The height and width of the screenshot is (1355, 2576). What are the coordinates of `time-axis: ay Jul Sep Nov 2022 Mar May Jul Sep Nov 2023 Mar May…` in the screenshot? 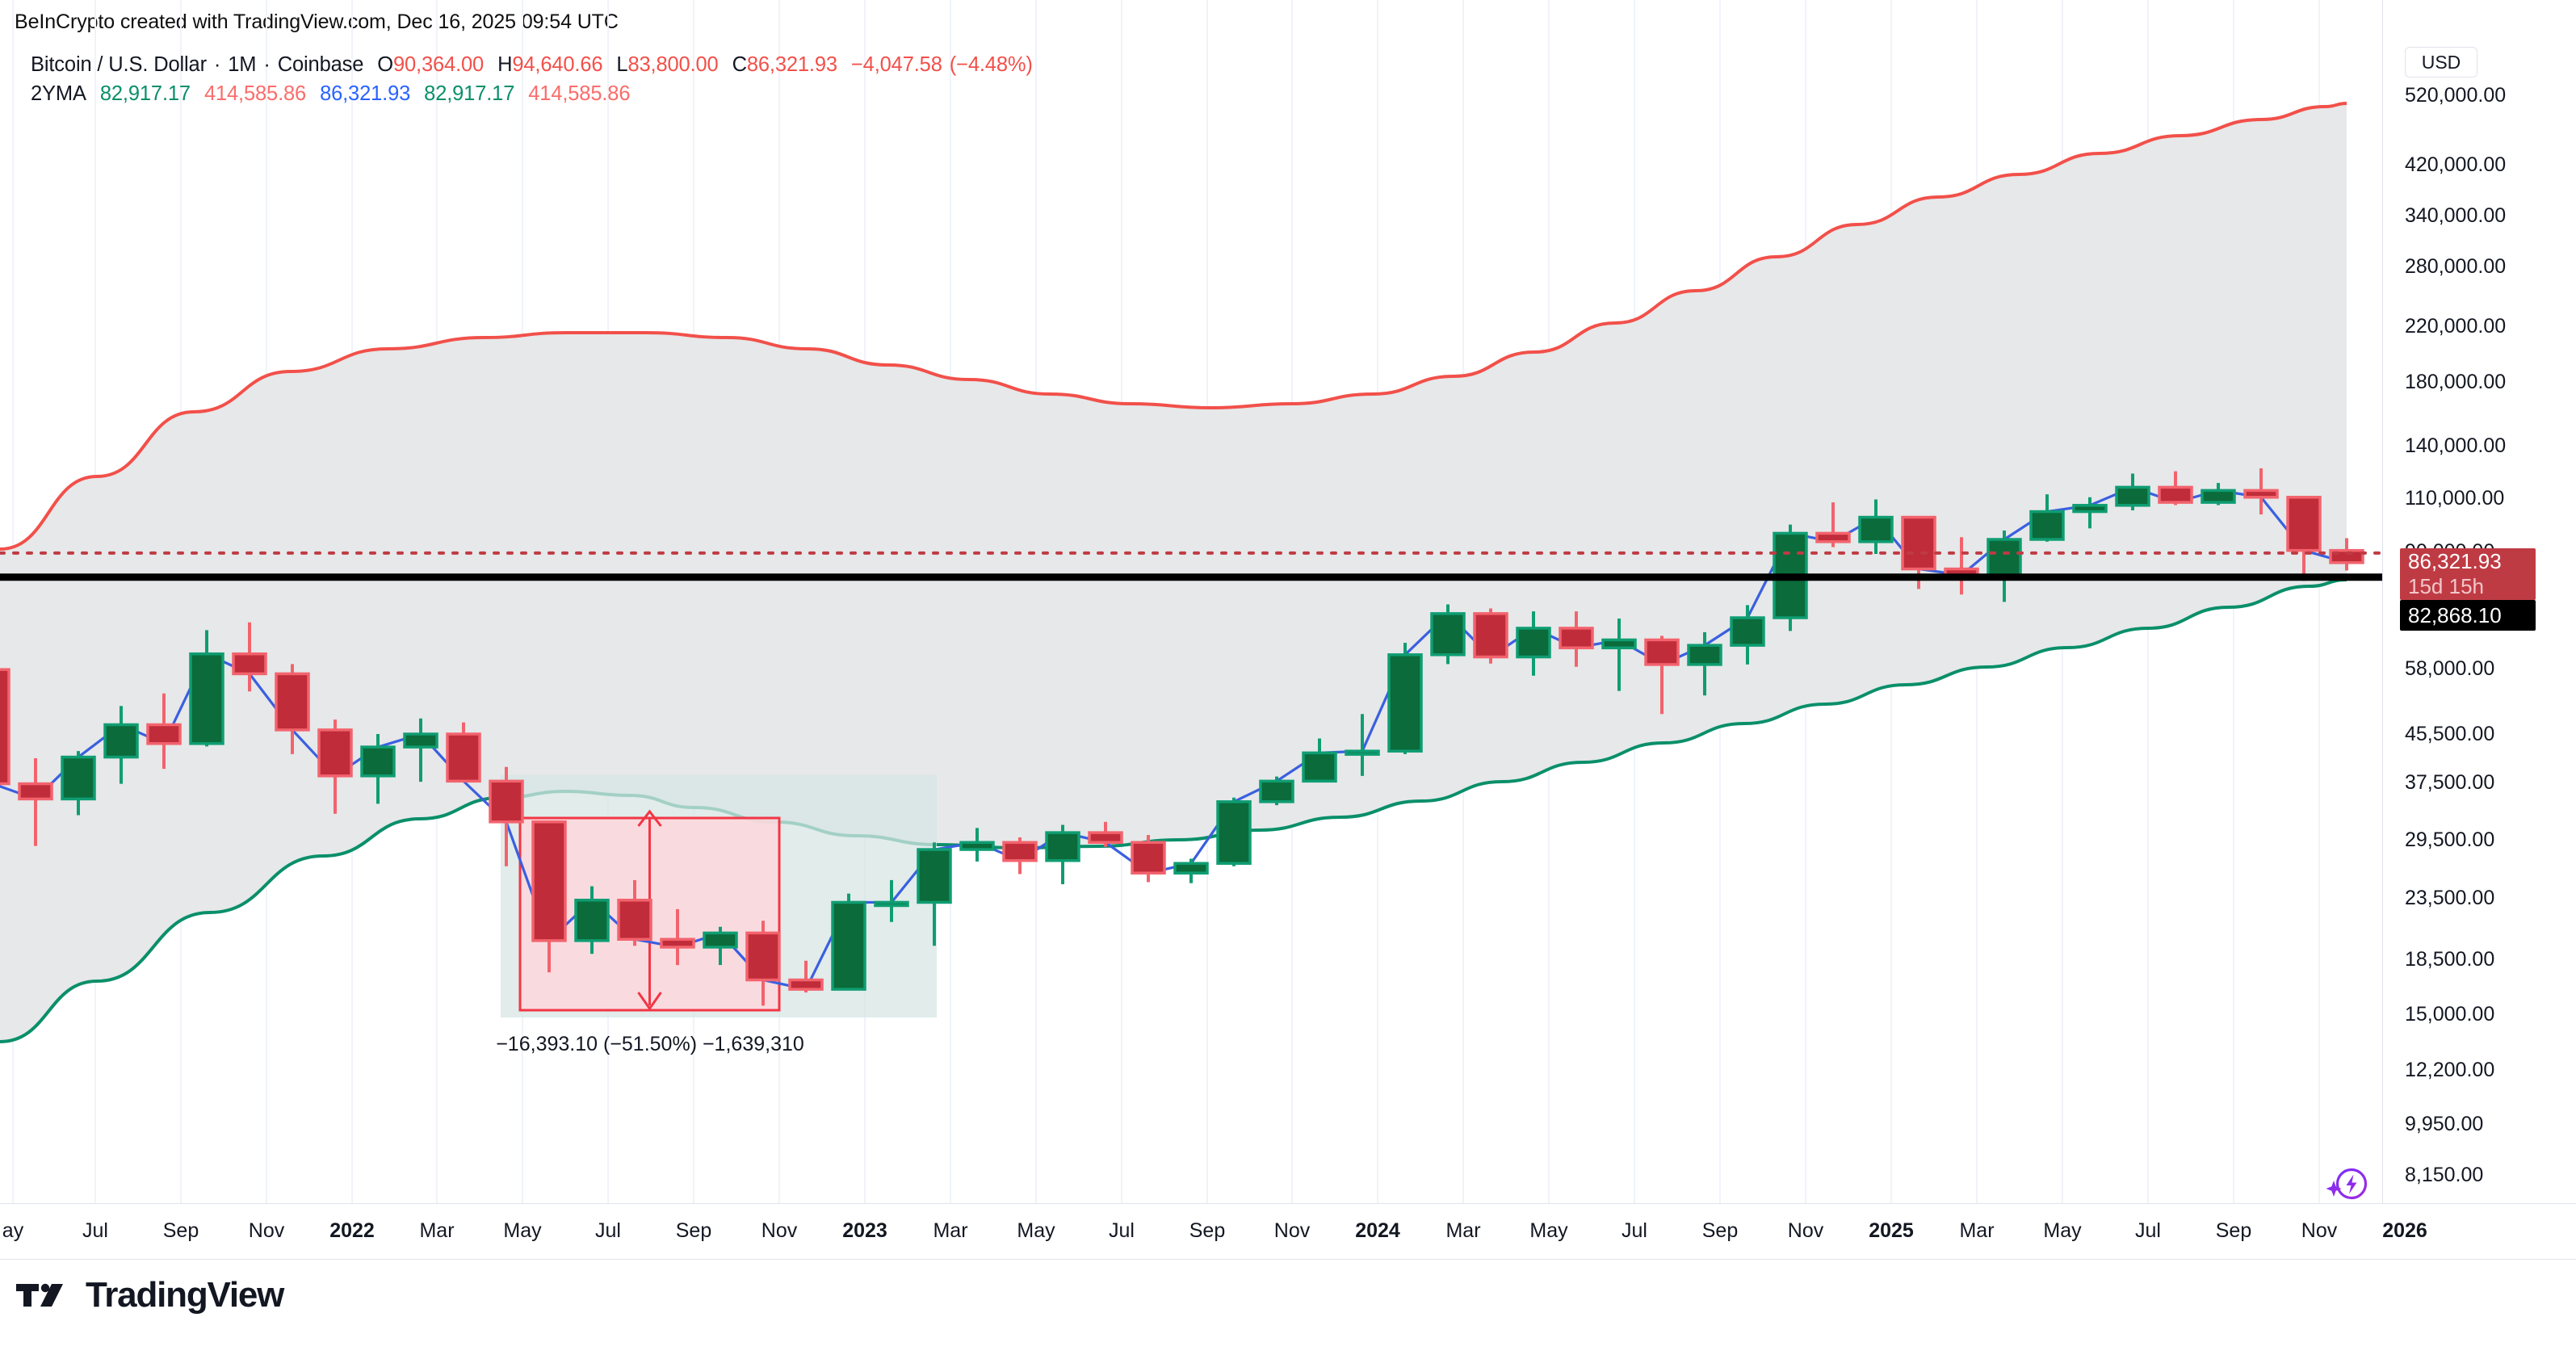 It's located at (1288, 1231).